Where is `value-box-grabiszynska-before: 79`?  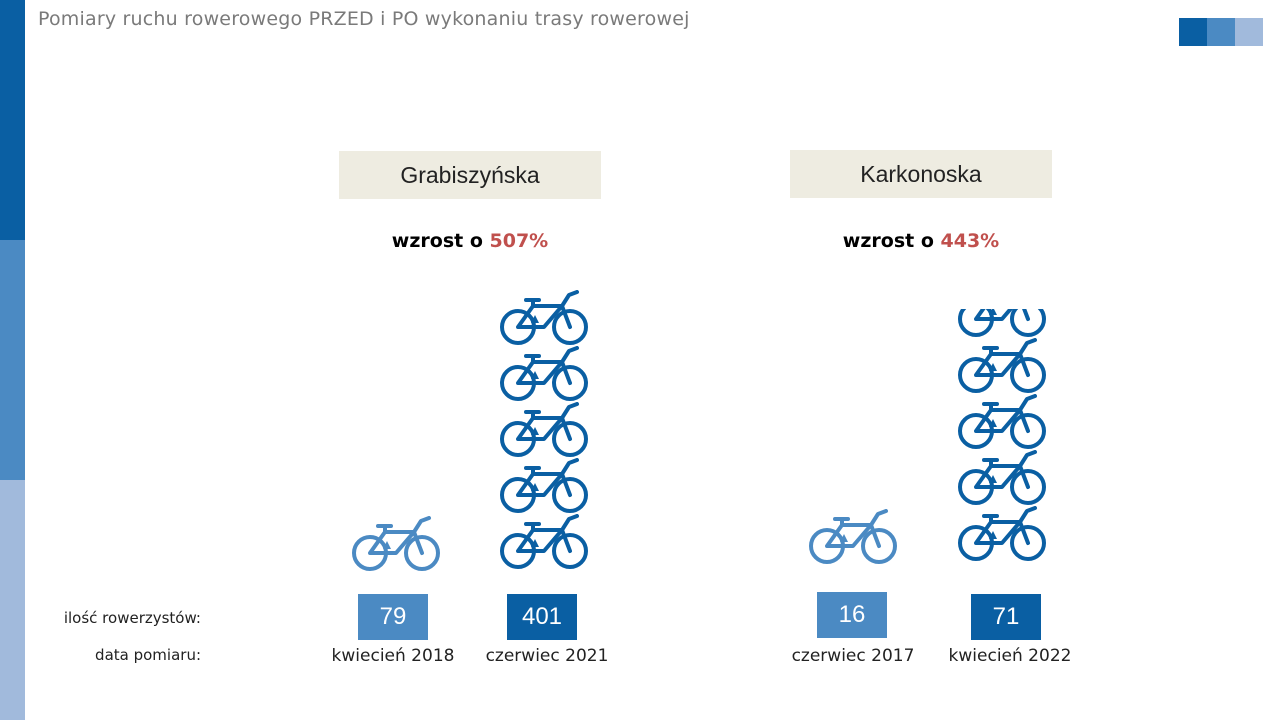
value-box-grabiszynska-before: 79 is located at coordinates (393, 617).